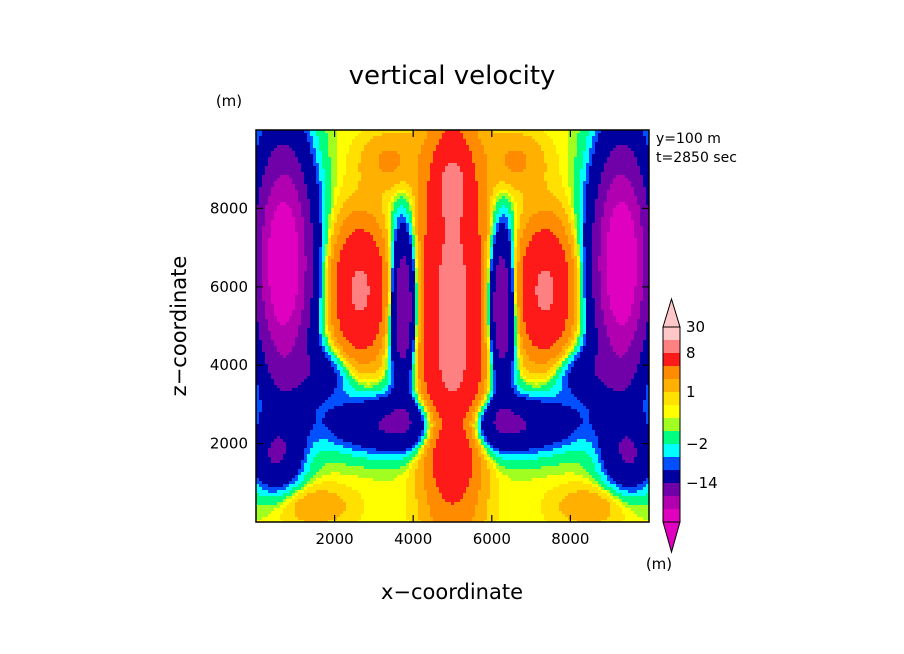 This screenshot has height=654, width=904. Describe the element at coordinates (671, 312) in the screenshot. I see `colorbar-max-arrow` at that location.